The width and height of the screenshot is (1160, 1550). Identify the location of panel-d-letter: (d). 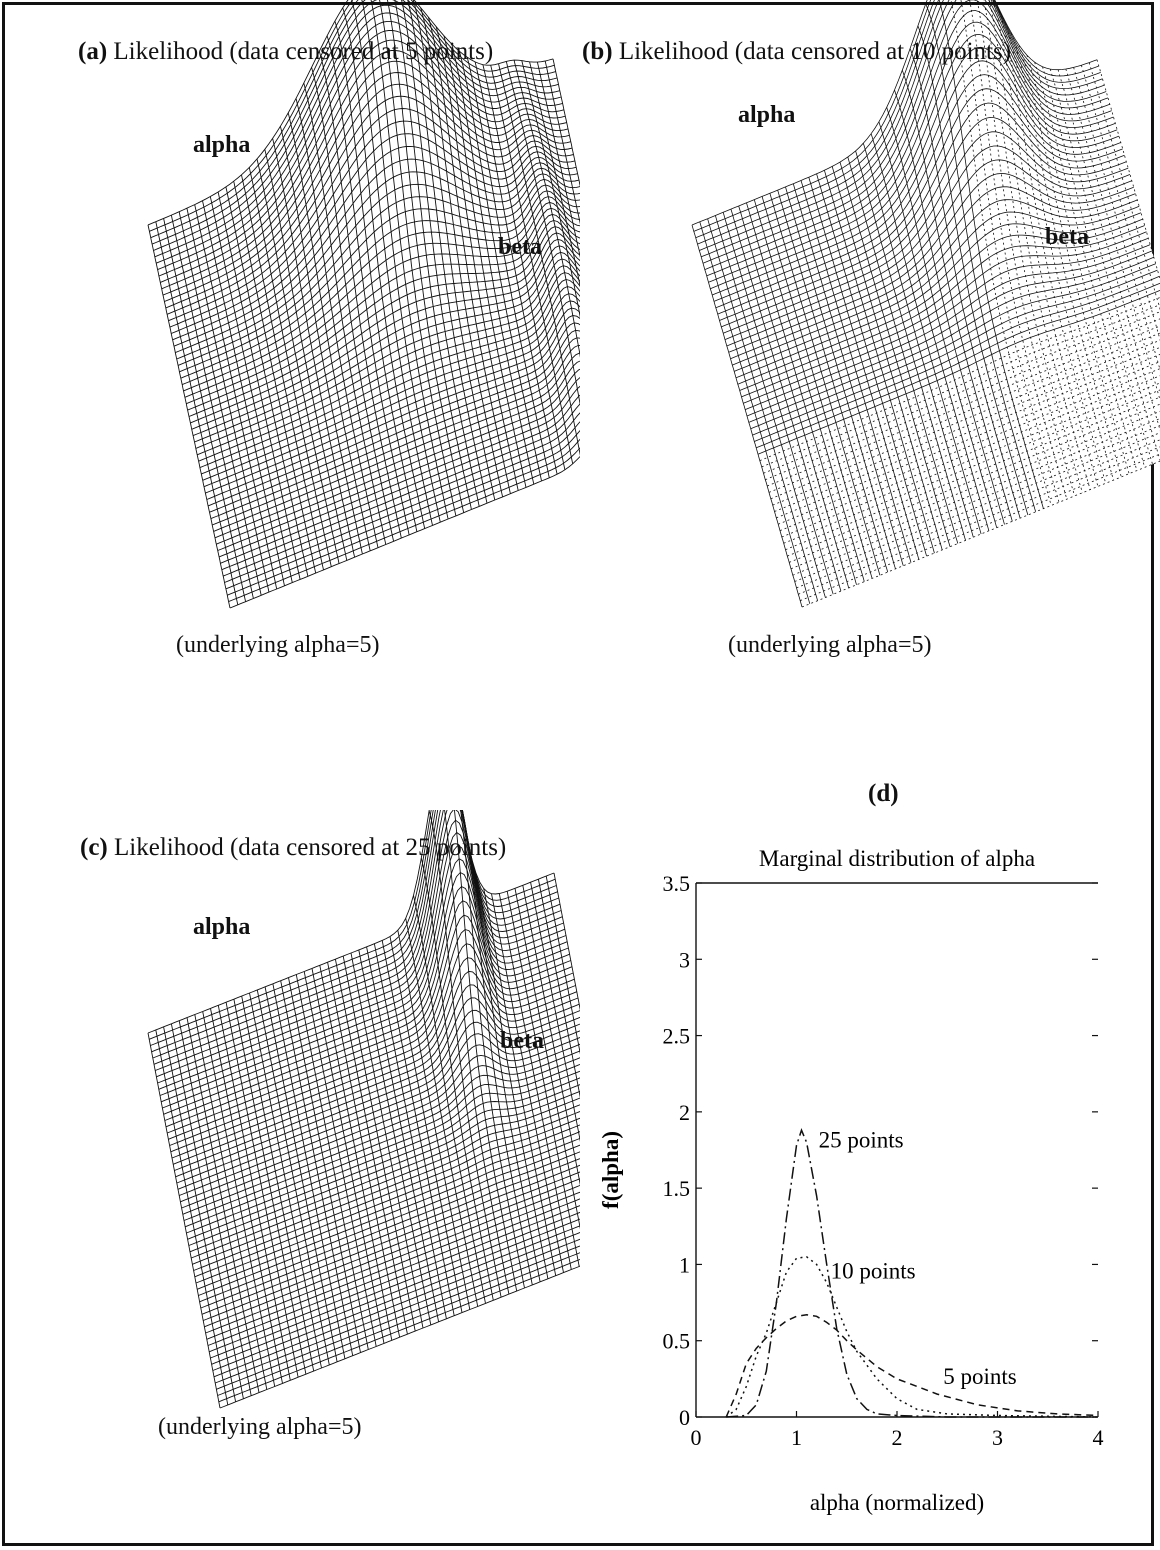
(883, 793).